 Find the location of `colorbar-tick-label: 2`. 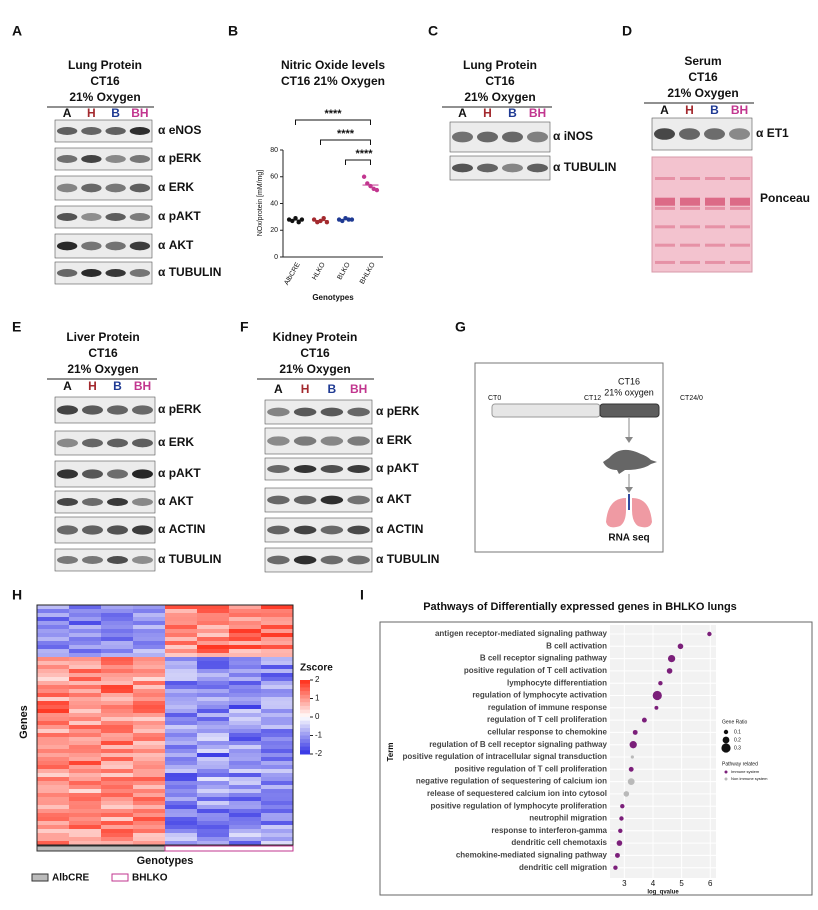

colorbar-tick-label: 2 is located at coordinates (317, 679).